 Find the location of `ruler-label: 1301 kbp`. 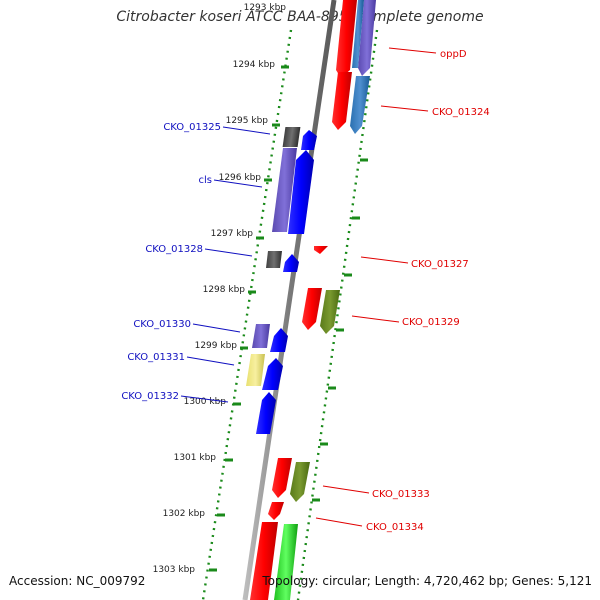

ruler-label: 1301 kbp is located at coordinates (195, 458).